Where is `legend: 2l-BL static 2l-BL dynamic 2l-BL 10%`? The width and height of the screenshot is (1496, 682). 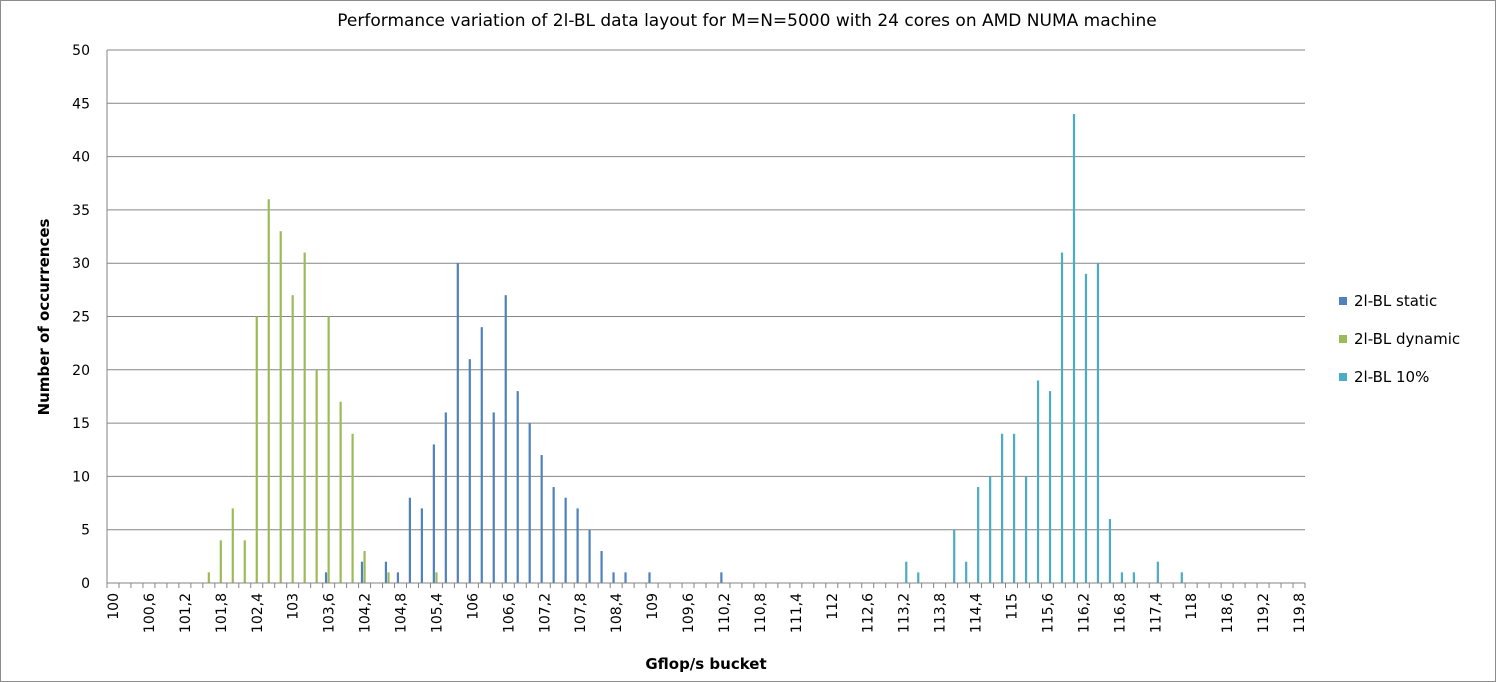 legend: 2l-BL static 2l-BL dynamic 2l-BL 10% is located at coordinates (1399, 339).